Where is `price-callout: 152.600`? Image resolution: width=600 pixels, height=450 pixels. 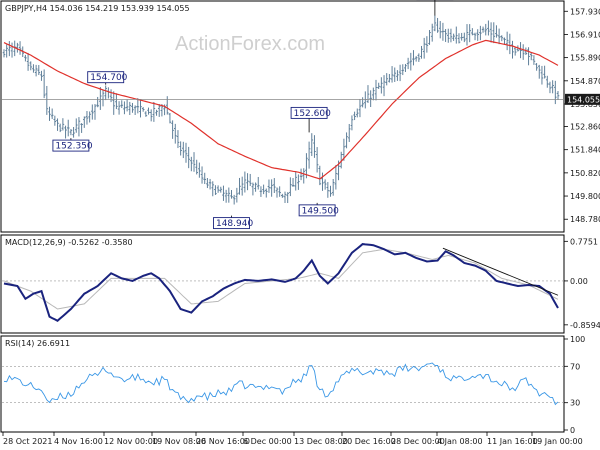 price-callout: 152.600 is located at coordinates (310, 119).